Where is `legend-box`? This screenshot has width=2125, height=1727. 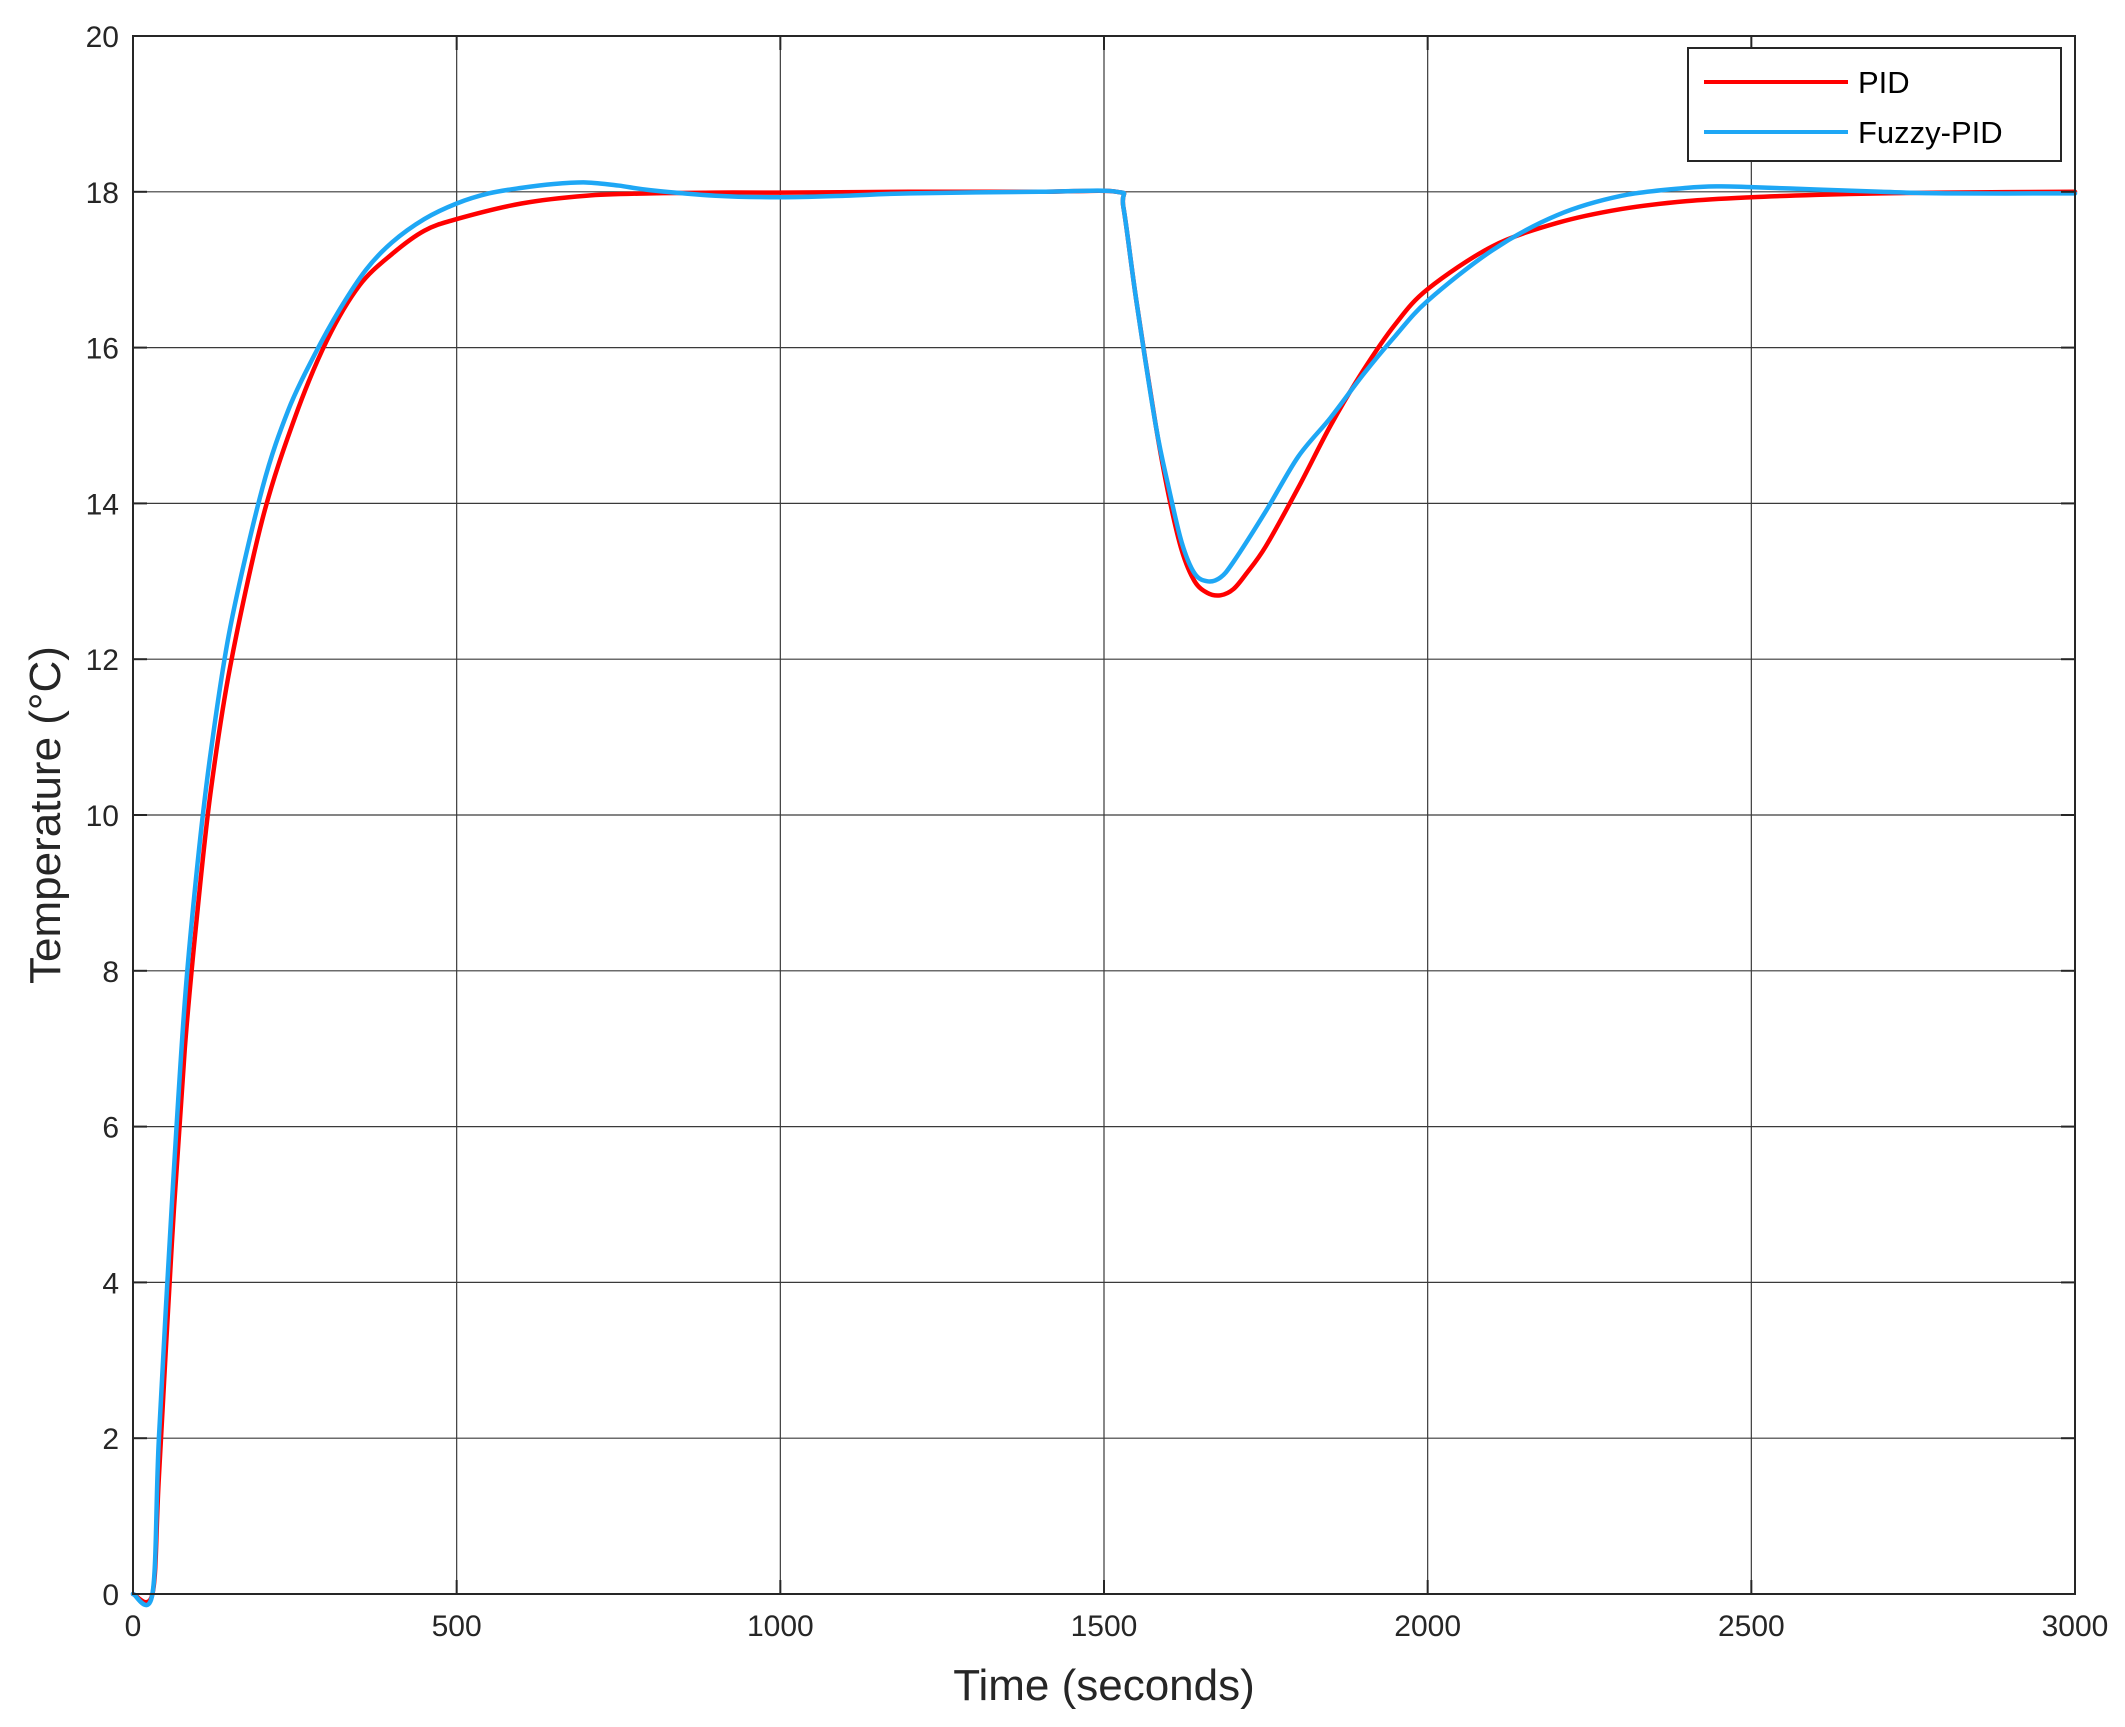 legend-box is located at coordinates (1874, 104).